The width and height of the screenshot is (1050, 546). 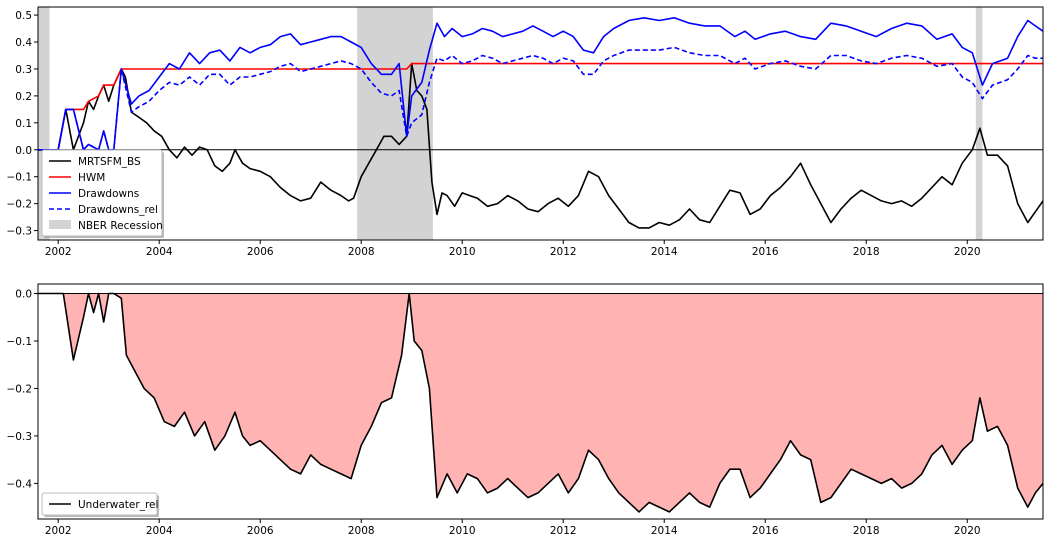 I want to click on y-tick-label: 0.3, so click(x=23, y=70).